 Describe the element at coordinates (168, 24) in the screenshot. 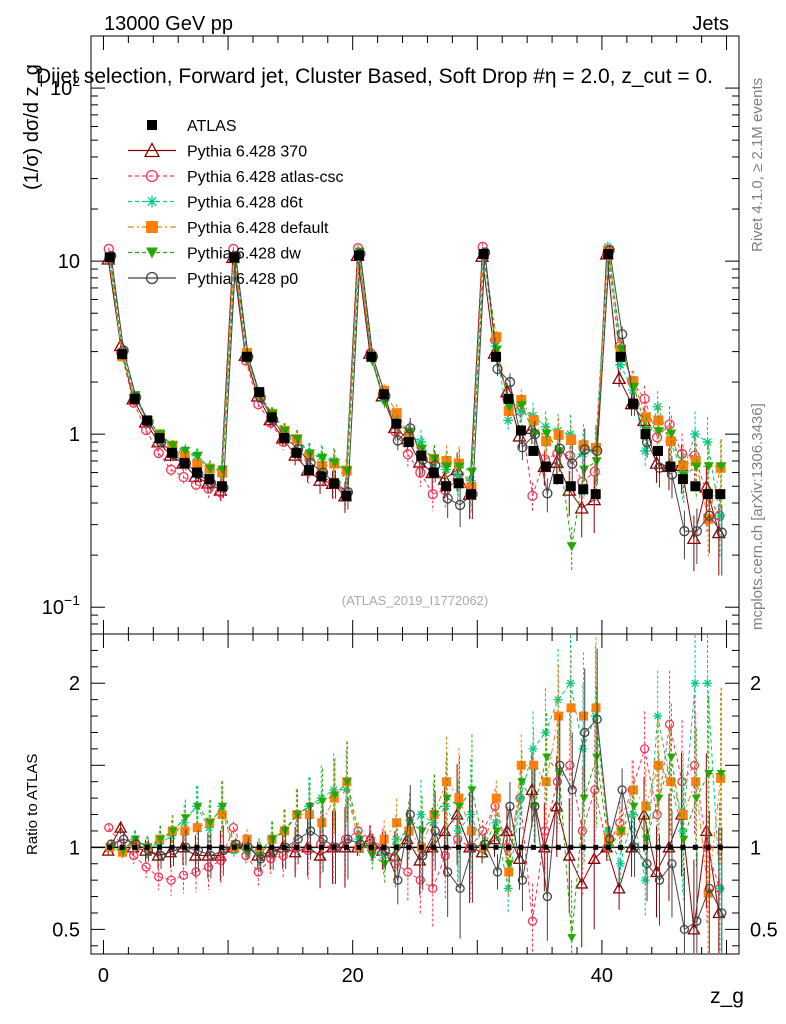

I see `energy-label: 13000 GeV pp` at that location.